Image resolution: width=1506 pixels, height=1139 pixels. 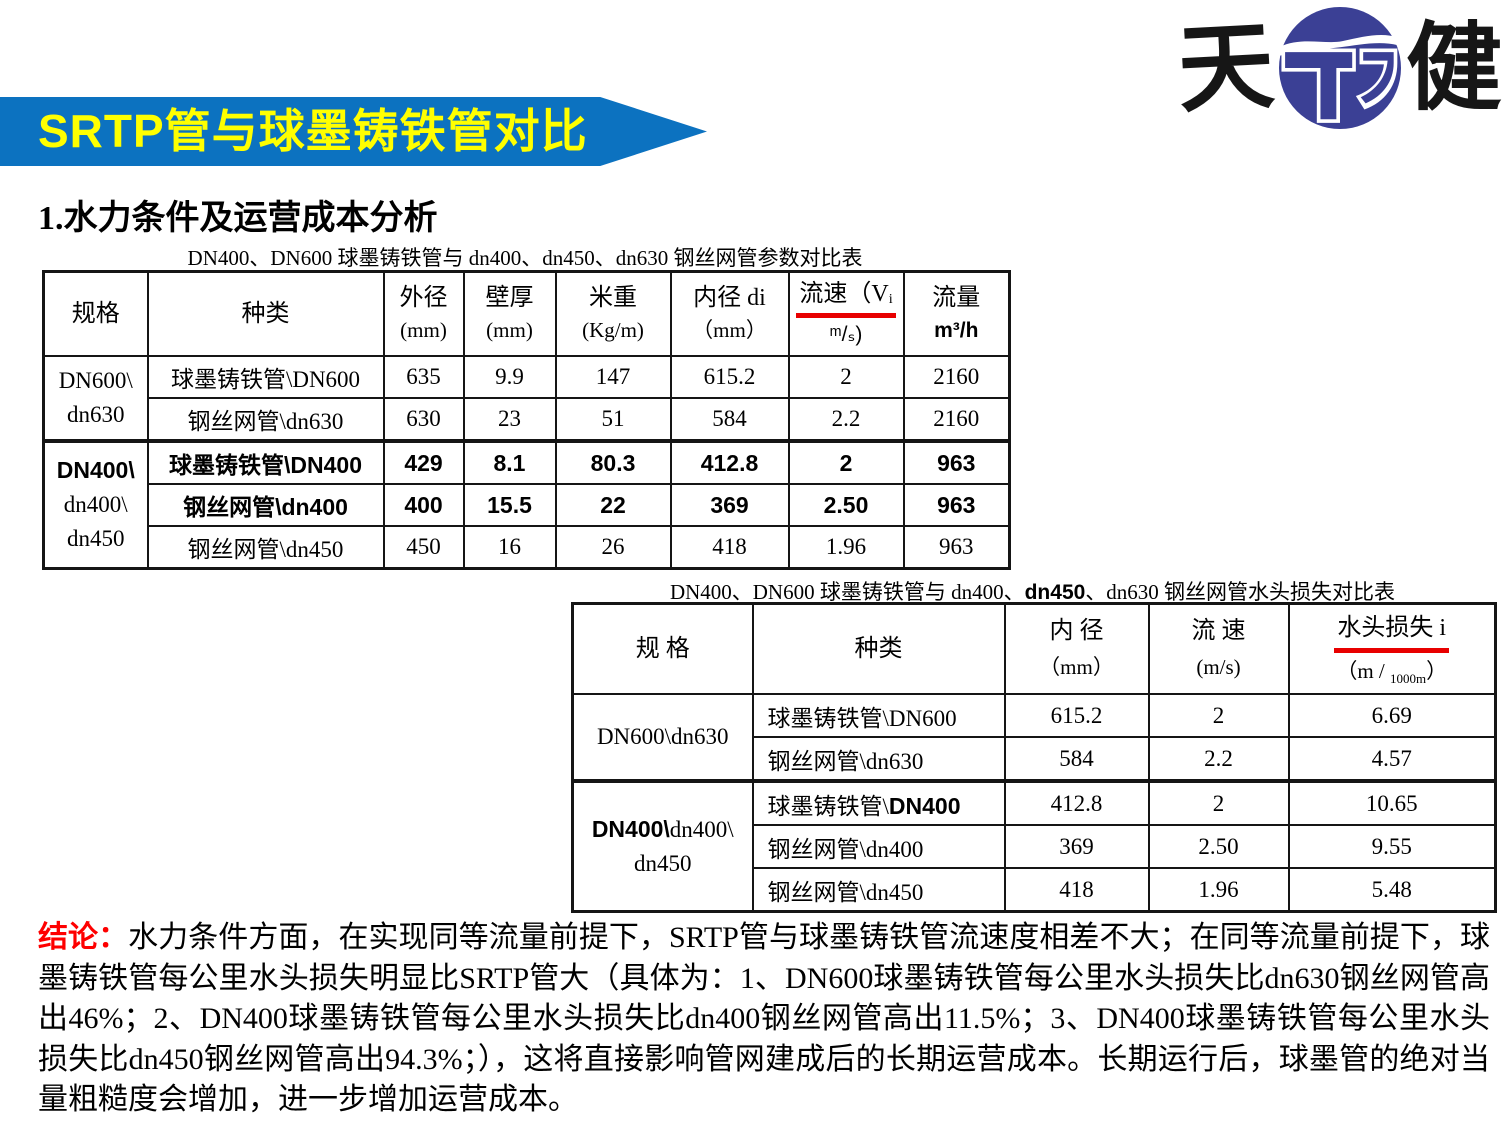 I want to click on column-header-velocity: 流速（Vᵢ ᵐ/ₛ), so click(x=846, y=313).